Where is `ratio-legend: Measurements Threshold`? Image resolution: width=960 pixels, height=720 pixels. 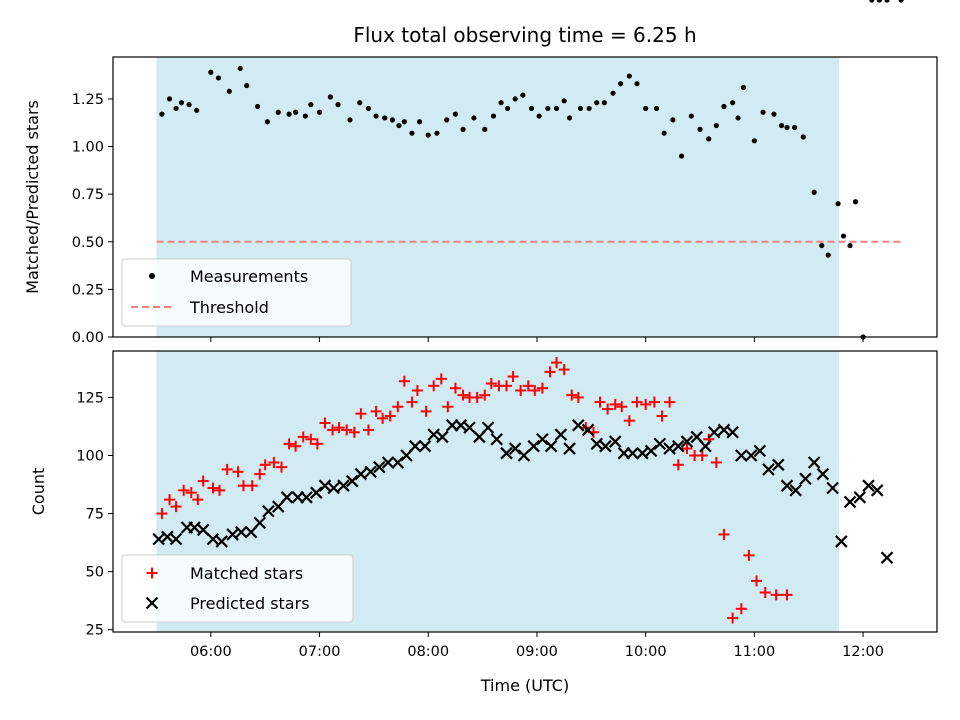
ratio-legend: Measurements Threshold is located at coordinates (236, 292).